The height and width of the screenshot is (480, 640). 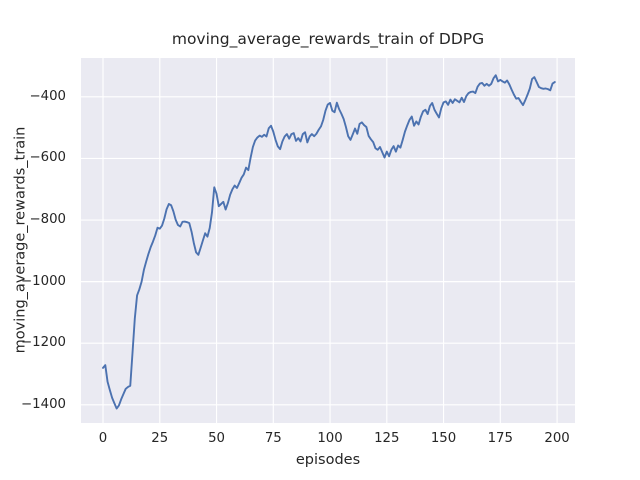 What do you see at coordinates (43, 343) in the screenshot?
I see `y-tick-label: −1200` at bounding box center [43, 343].